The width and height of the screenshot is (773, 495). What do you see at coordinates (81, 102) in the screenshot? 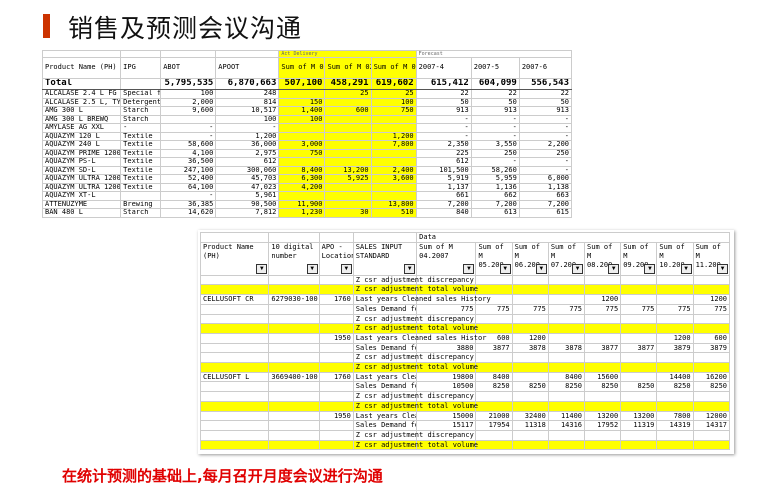
I see `table-cell: ALCALASE 2.5 L, TYPE` at bounding box center [81, 102].